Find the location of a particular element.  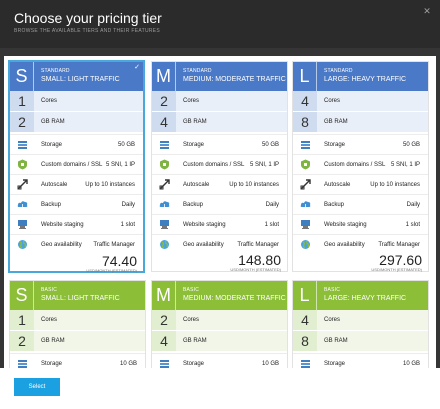

ram-row: 2 GB RAM is located at coordinates (76, 122).